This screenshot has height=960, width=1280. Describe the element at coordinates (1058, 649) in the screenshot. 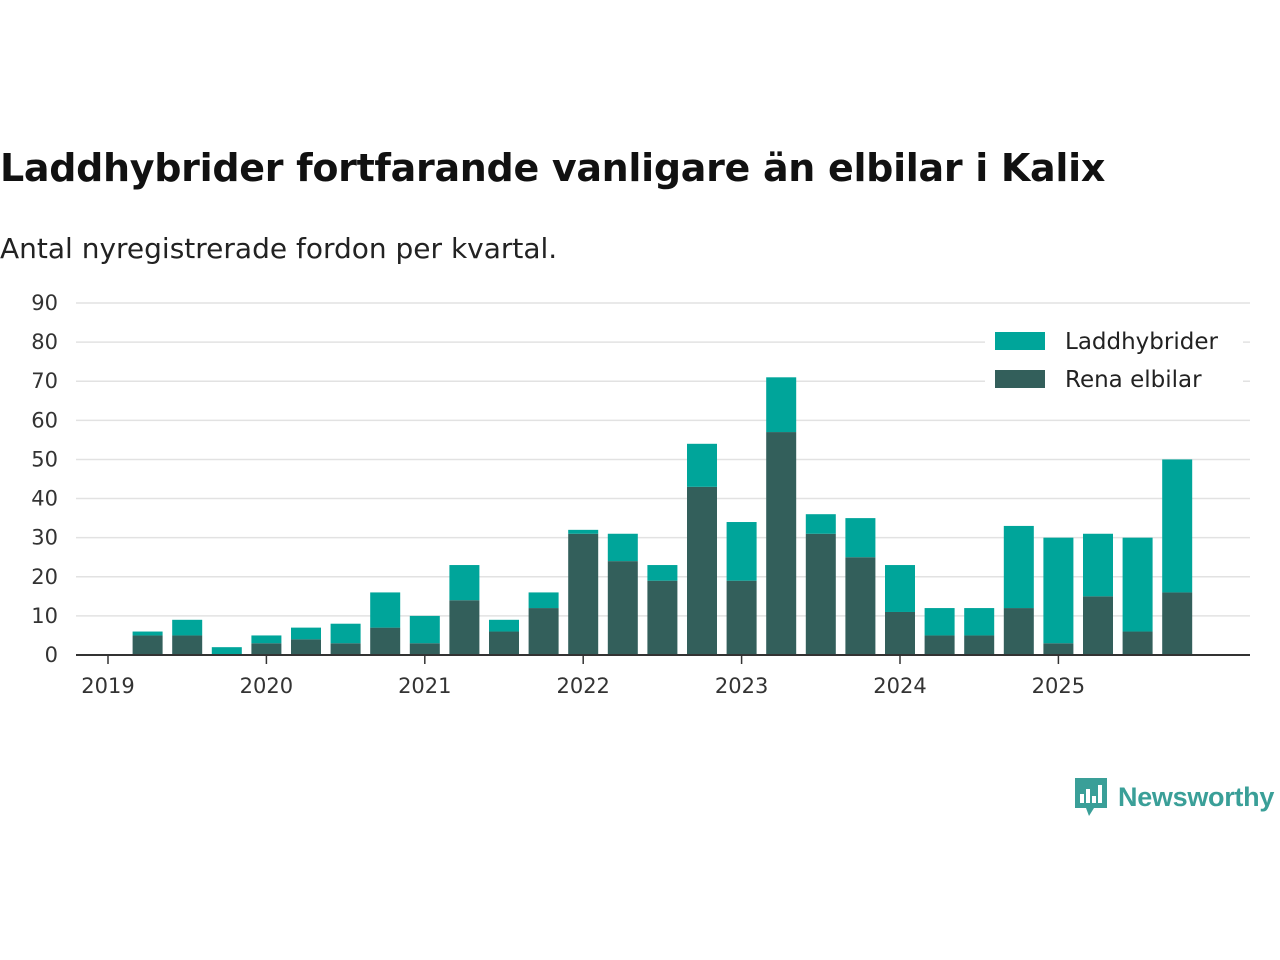

I see `bar-rena-elbilar-2025-q1` at that location.